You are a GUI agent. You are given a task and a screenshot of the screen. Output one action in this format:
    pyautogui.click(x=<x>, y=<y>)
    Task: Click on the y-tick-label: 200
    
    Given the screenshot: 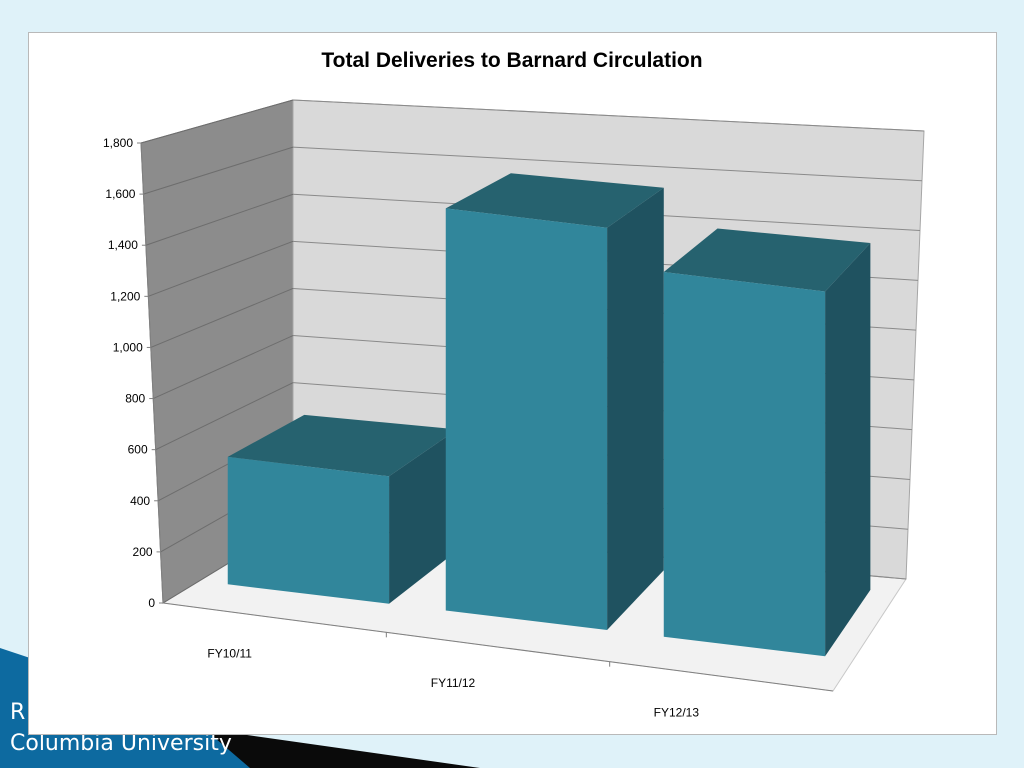 What is the action you would take?
    pyautogui.click(x=143, y=552)
    